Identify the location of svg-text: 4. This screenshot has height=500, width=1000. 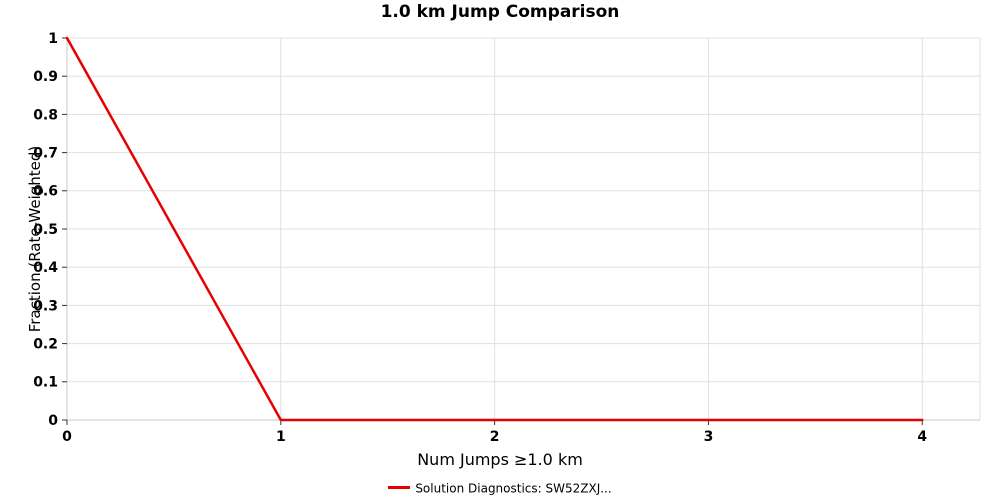
(922, 437).